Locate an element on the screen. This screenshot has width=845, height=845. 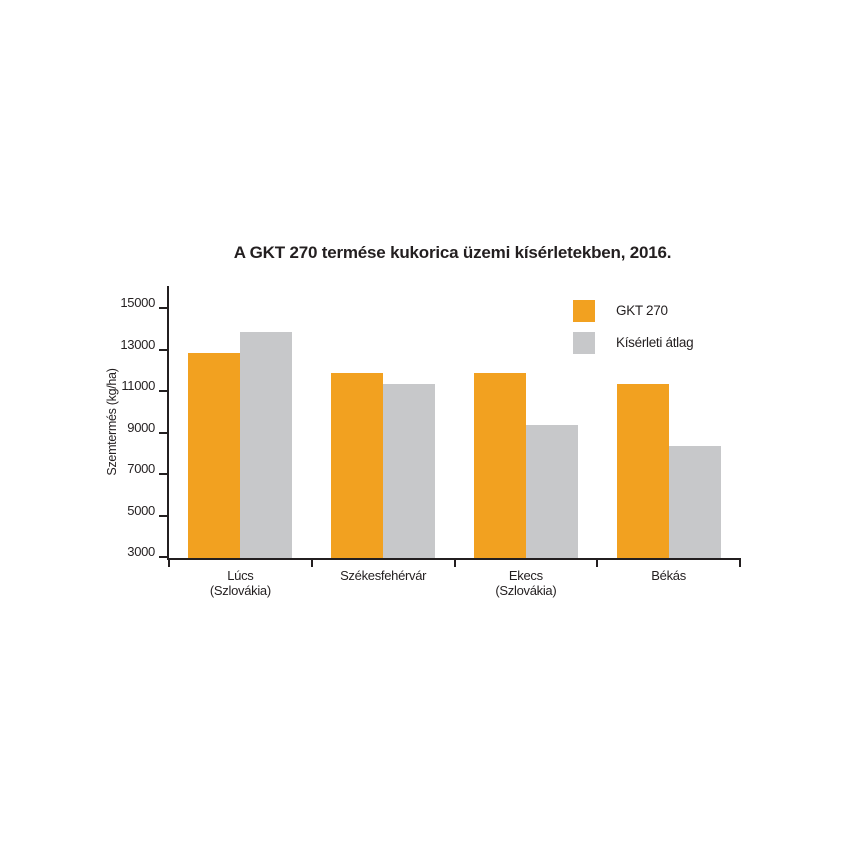
x-category-label-ekecs-szlovakia: Ekecs (Szlovákia) is located at coordinates (526, 583).